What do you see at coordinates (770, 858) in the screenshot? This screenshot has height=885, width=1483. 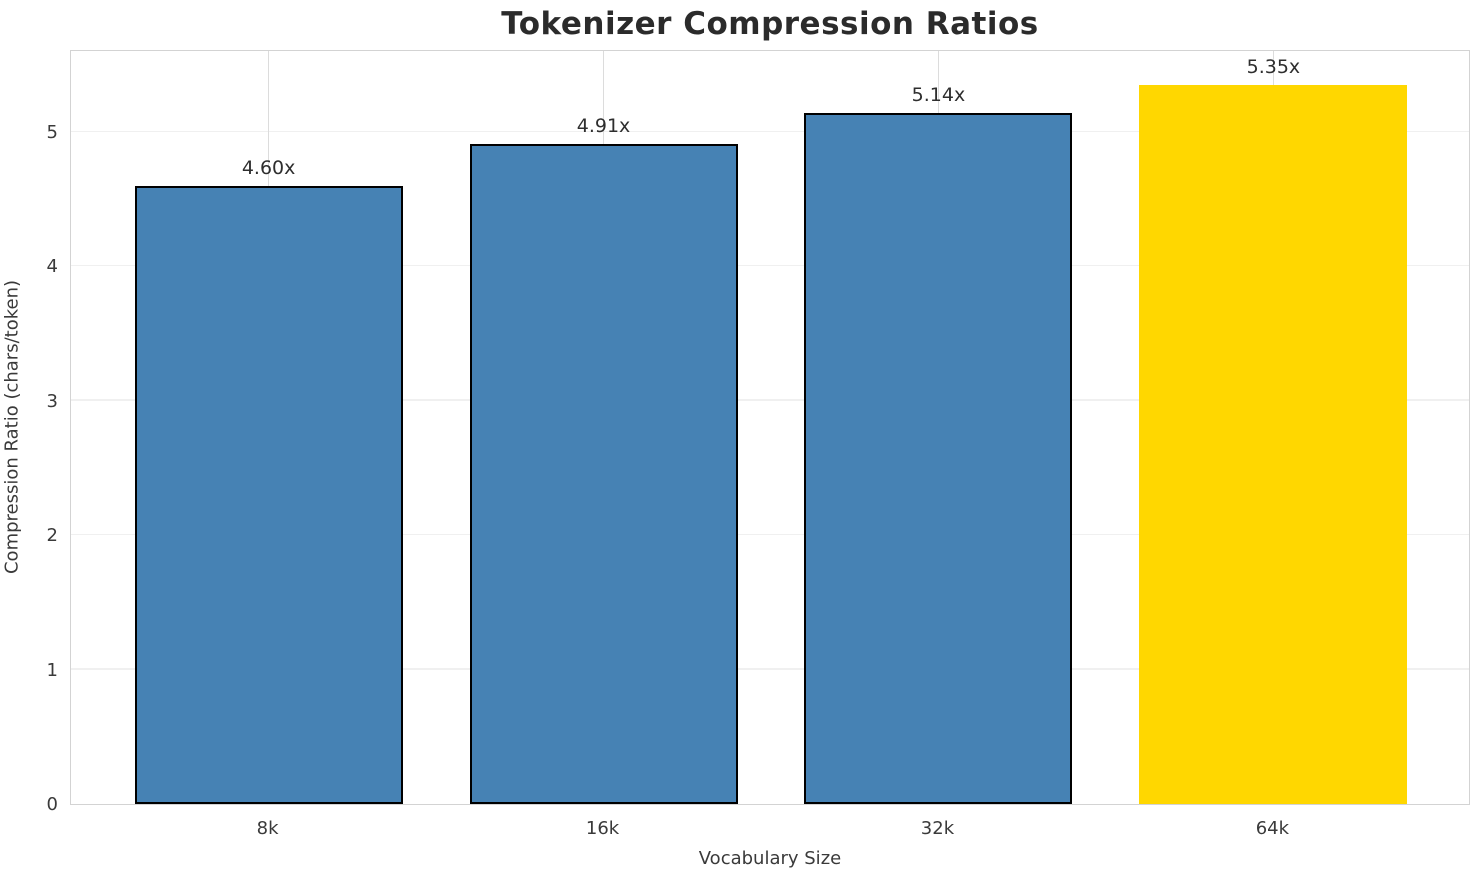 I see `x-axis-label: Vocabulary Size` at bounding box center [770, 858].